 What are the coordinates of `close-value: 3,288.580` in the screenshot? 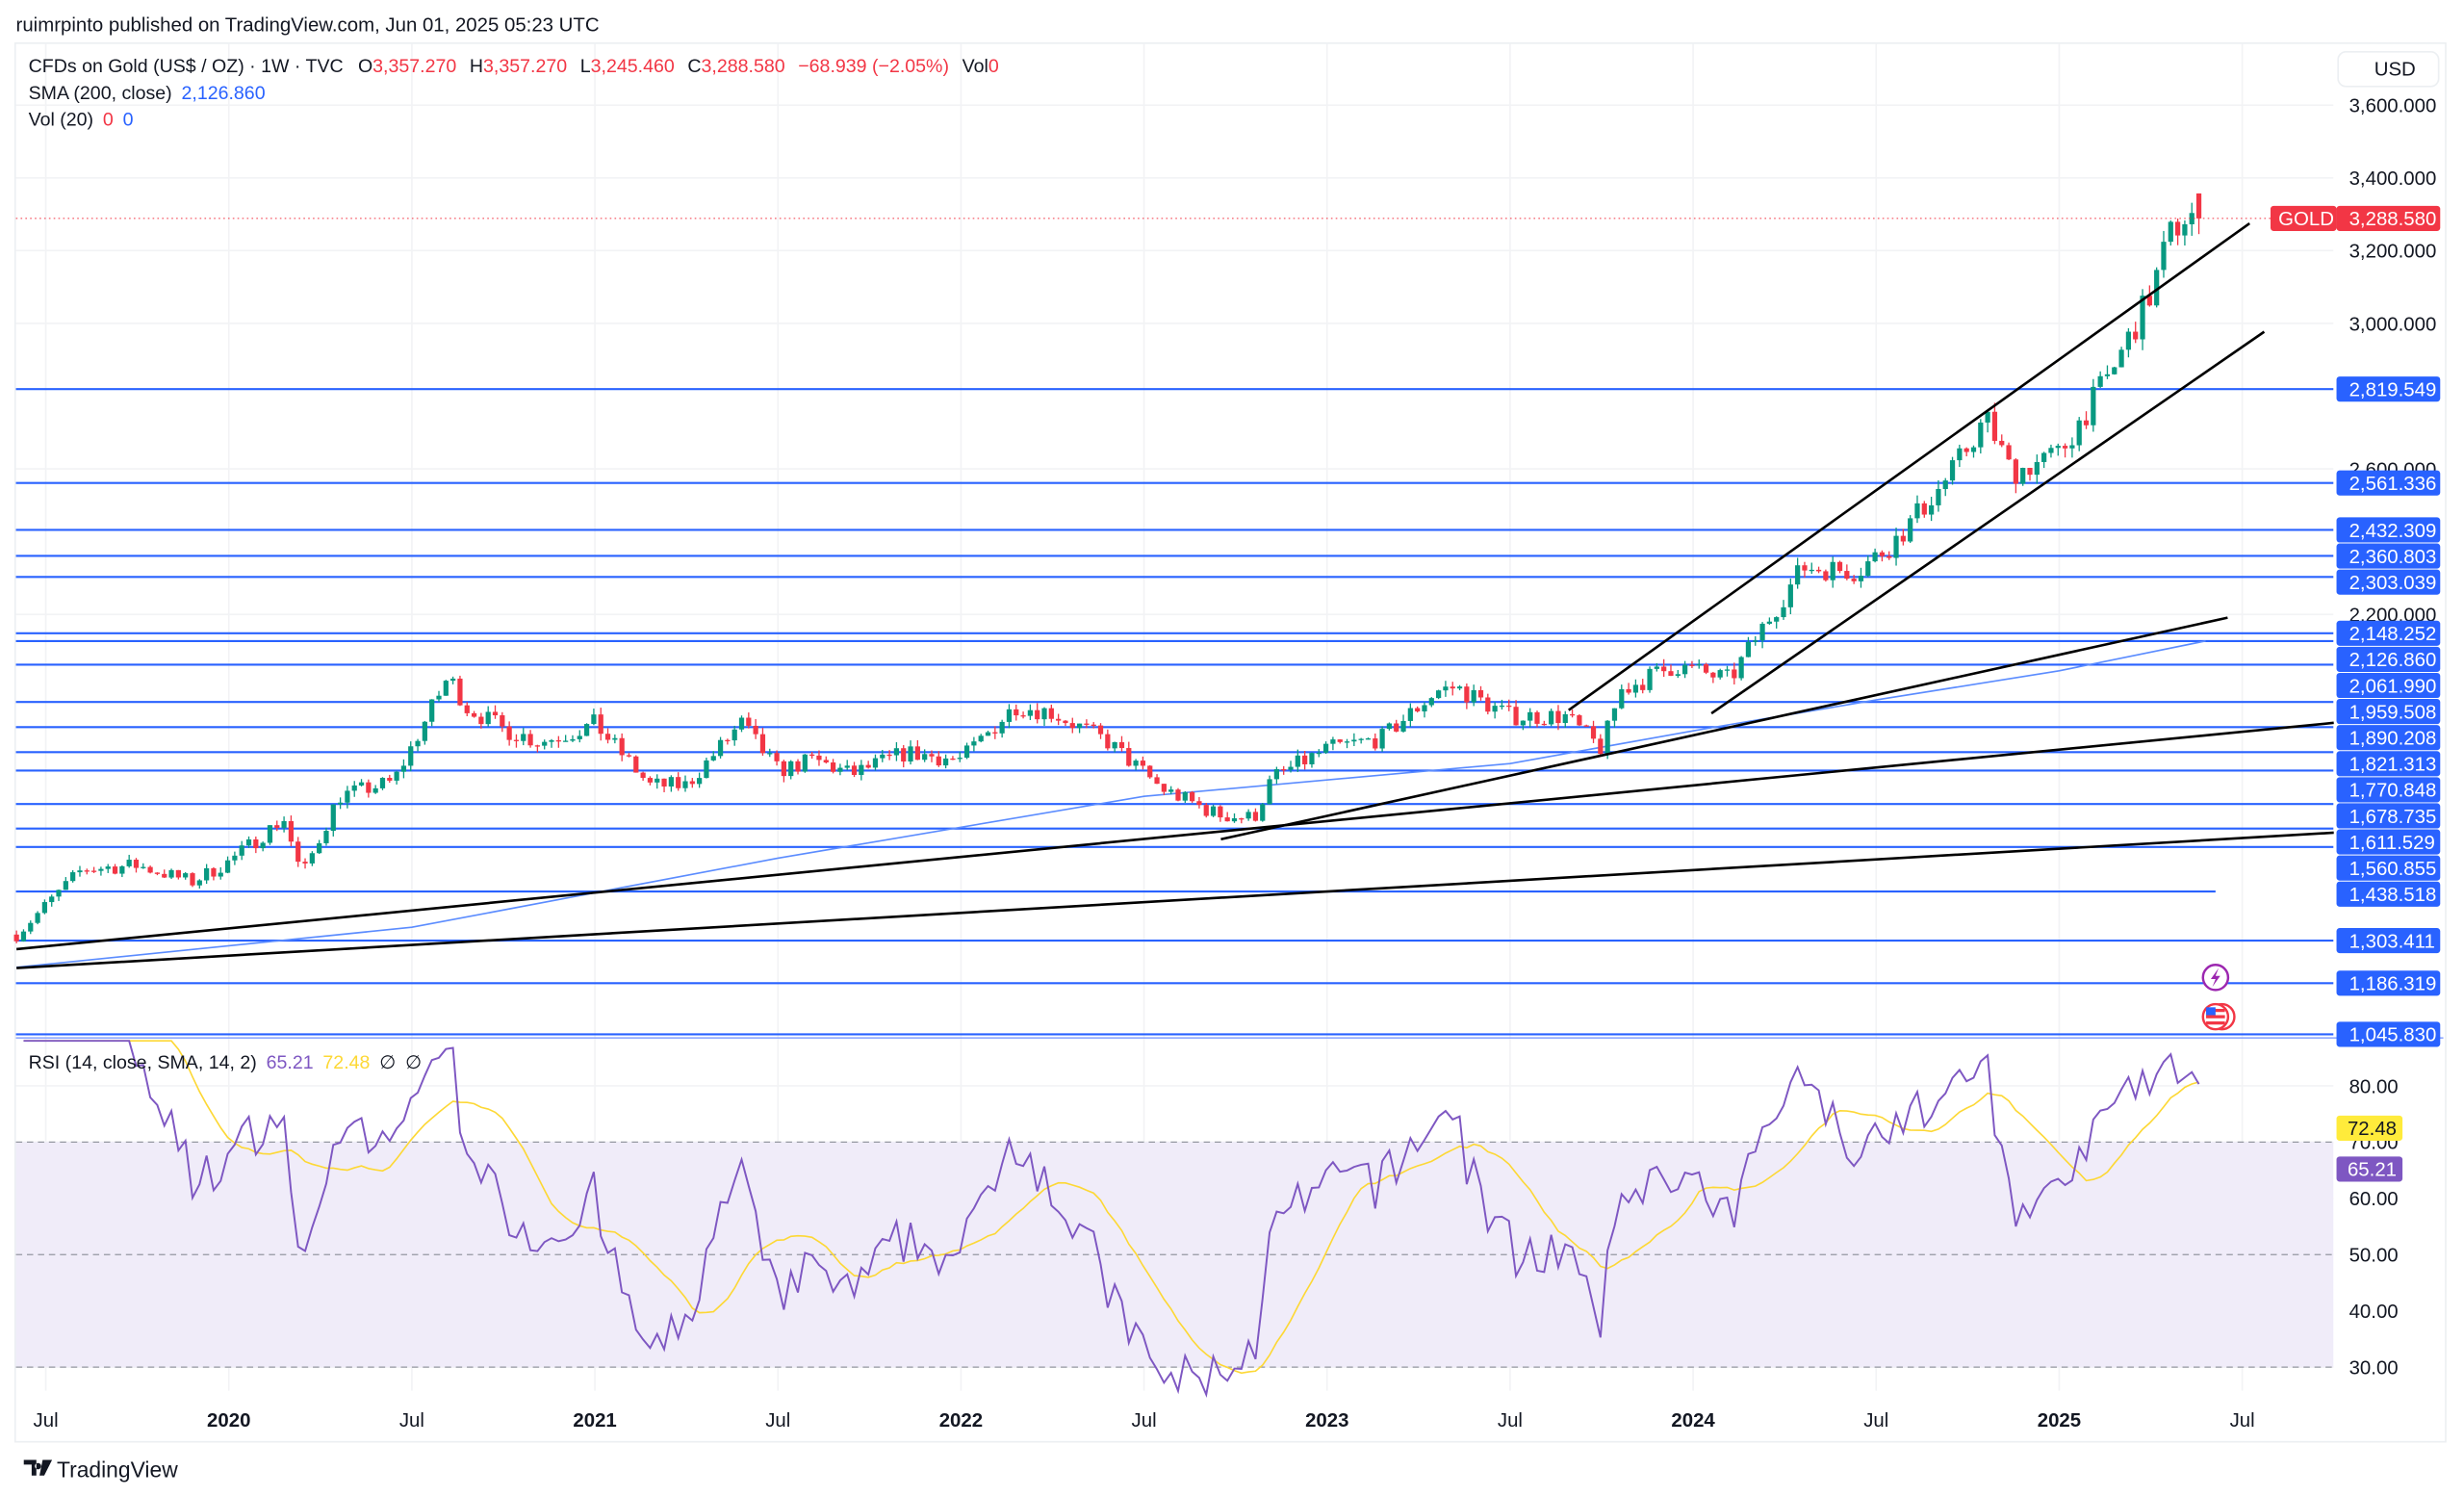 It's located at (743, 66).